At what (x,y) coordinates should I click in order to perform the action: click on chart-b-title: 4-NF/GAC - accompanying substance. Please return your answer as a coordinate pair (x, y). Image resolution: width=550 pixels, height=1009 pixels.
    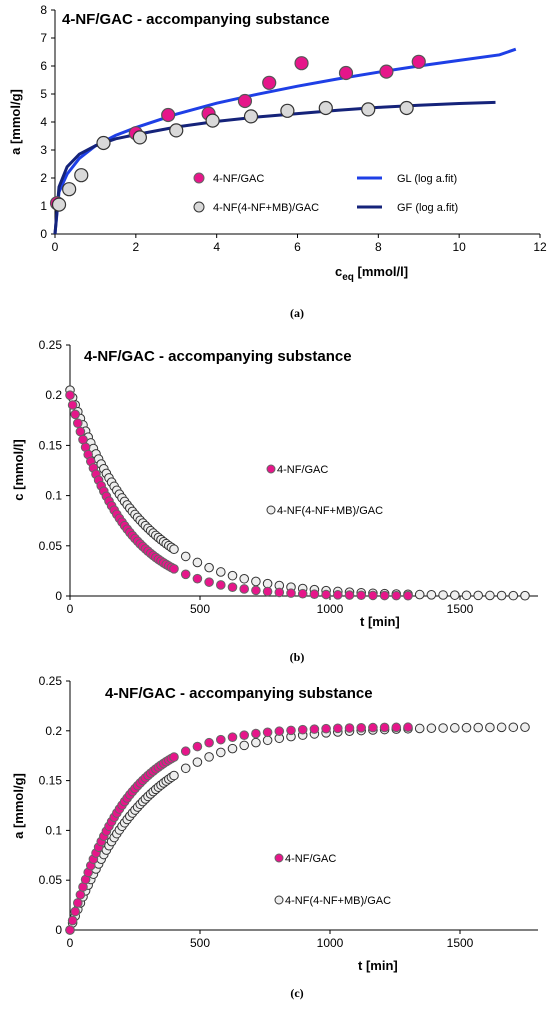
    Looking at the image, I should click on (218, 356).